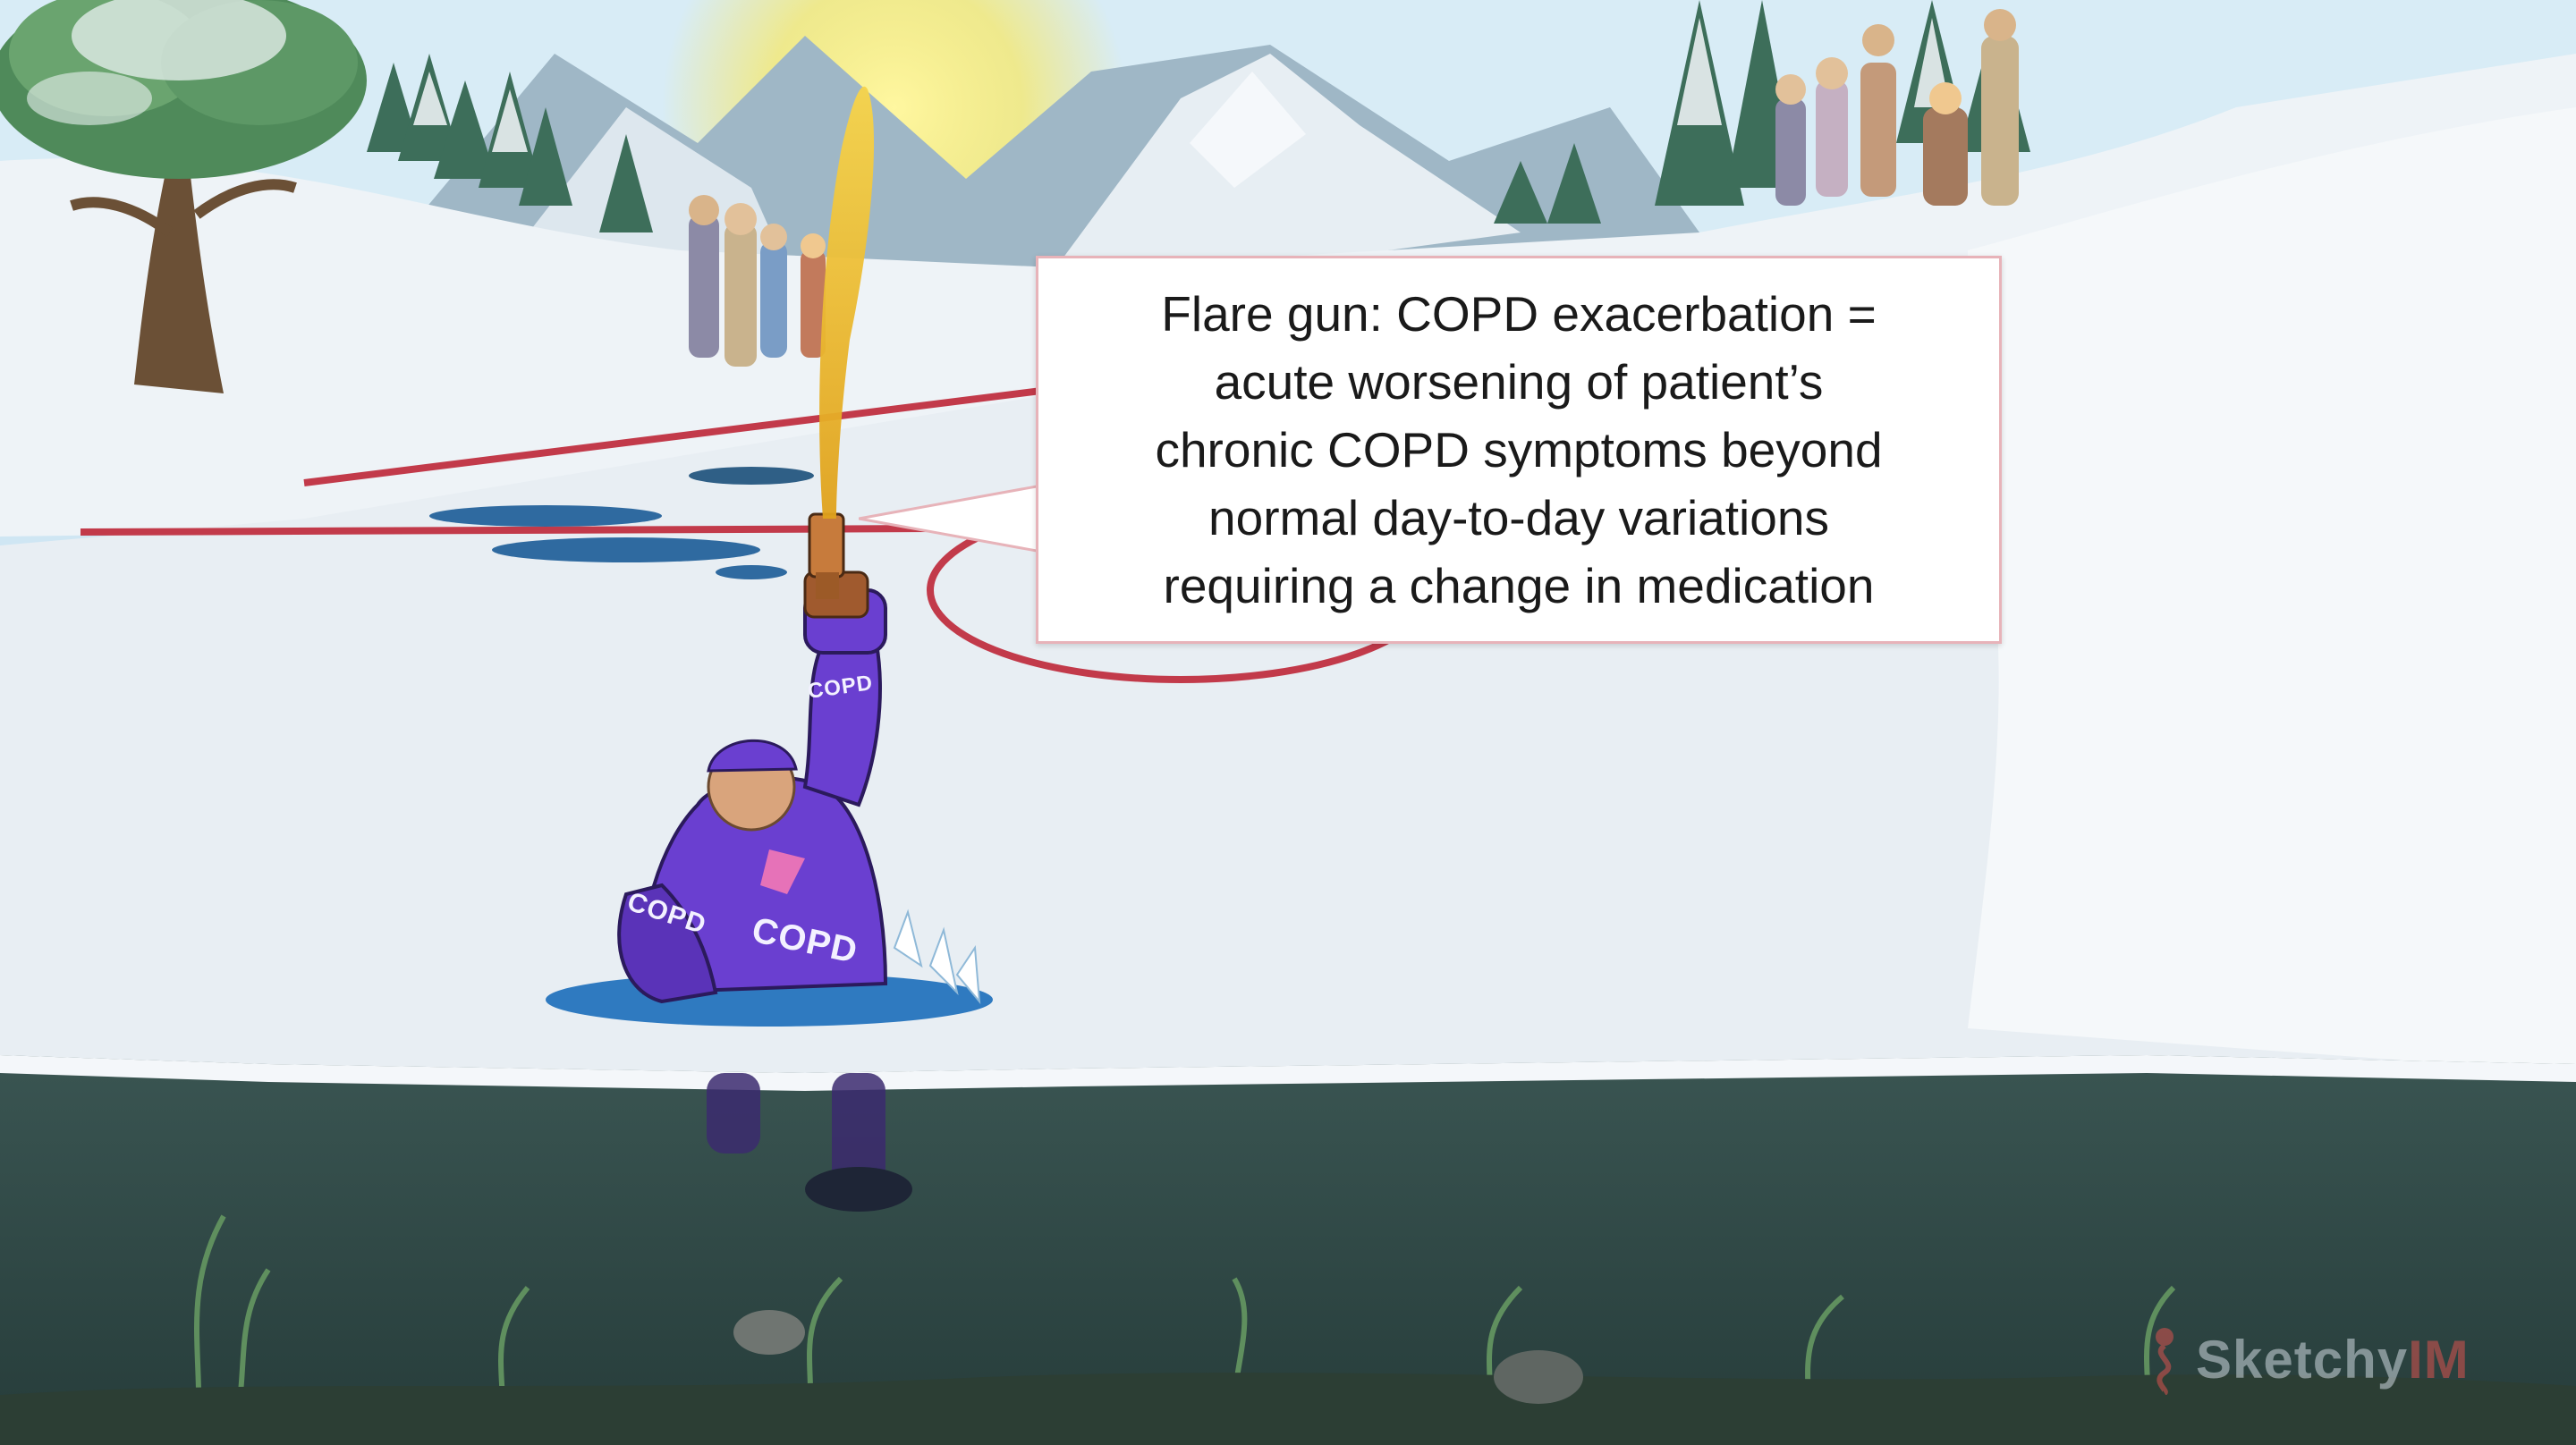 This screenshot has width=2576, height=1445. What do you see at coordinates (937, 956) in the screenshot?
I see `splash-shards` at bounding box center [937, 956].